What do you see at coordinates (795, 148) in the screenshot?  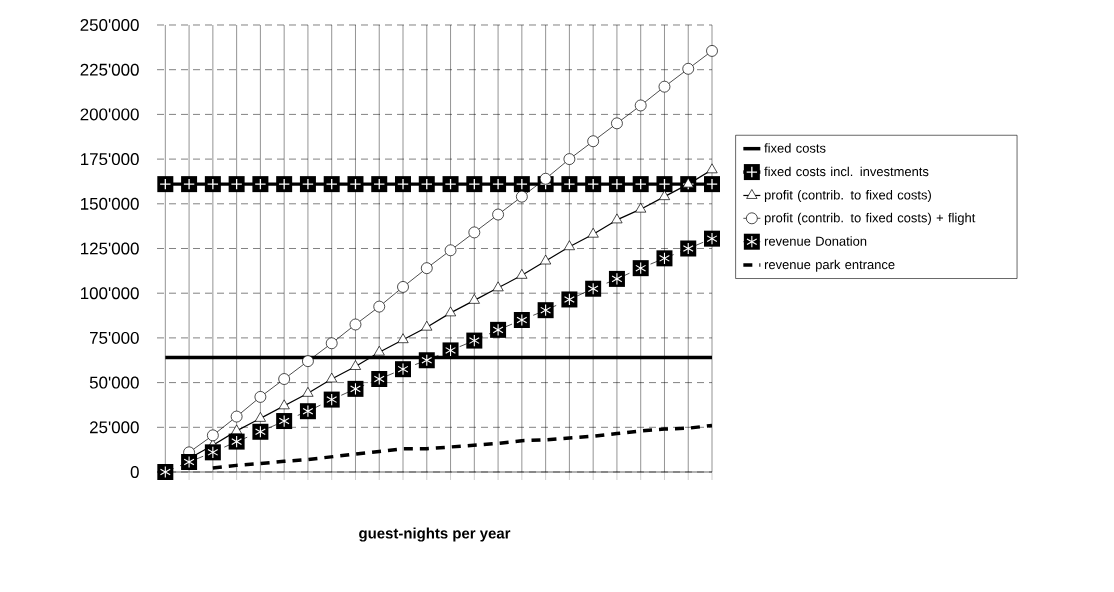 I see `legend-label: fixed costs` at bounding box center [795, 148].